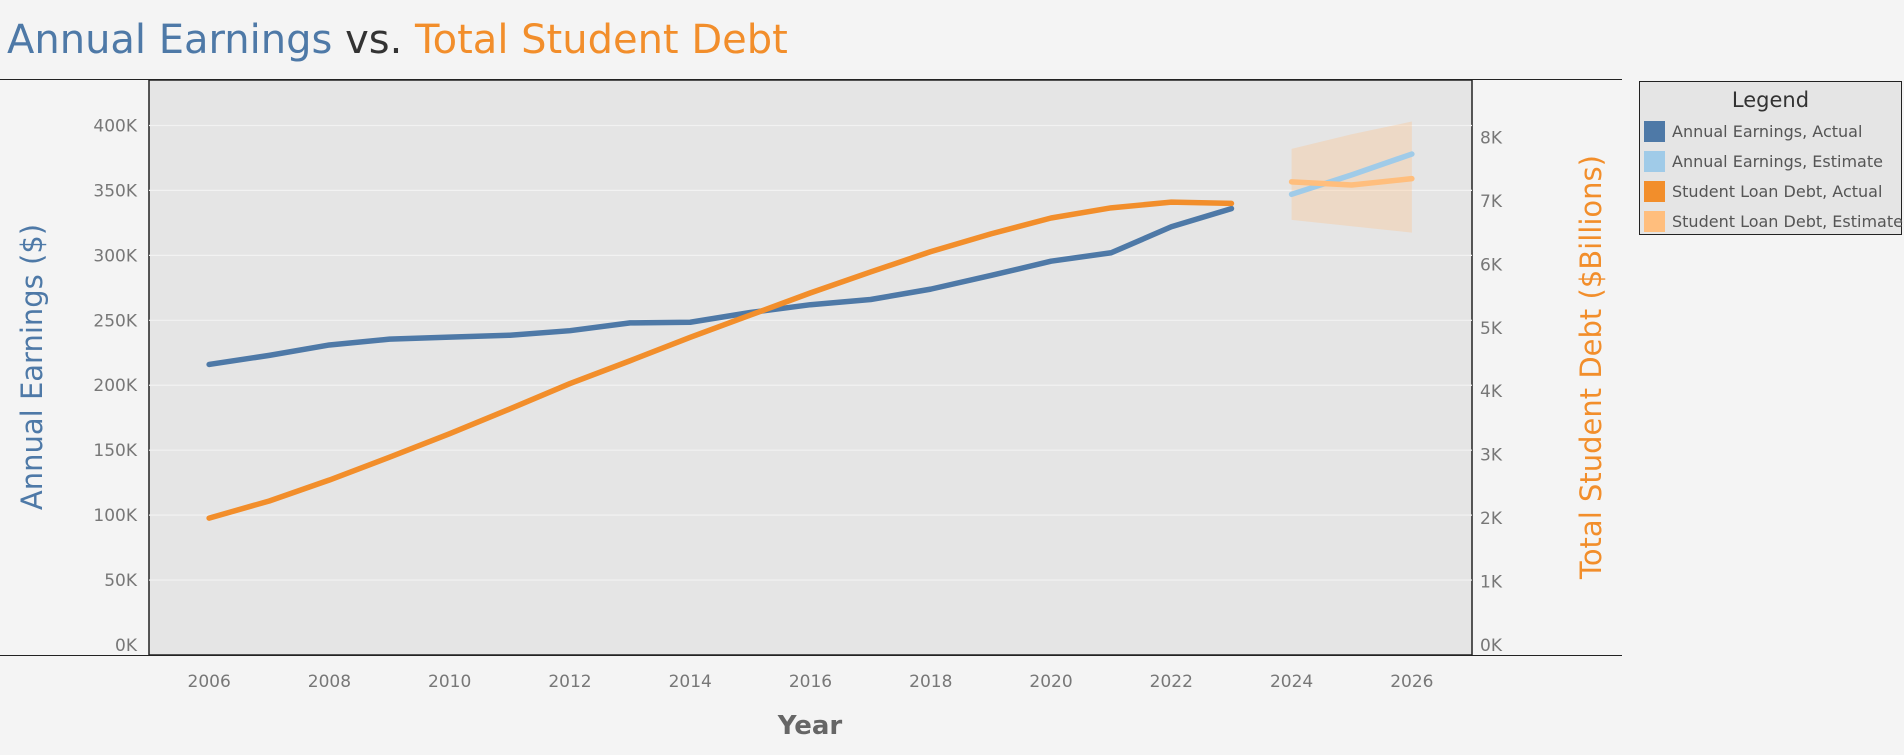  What do you see at coordinates (1491, 329) in the screenshot?
I see `y-right-tick-label: 5K` at bounding box center [1491, 329].